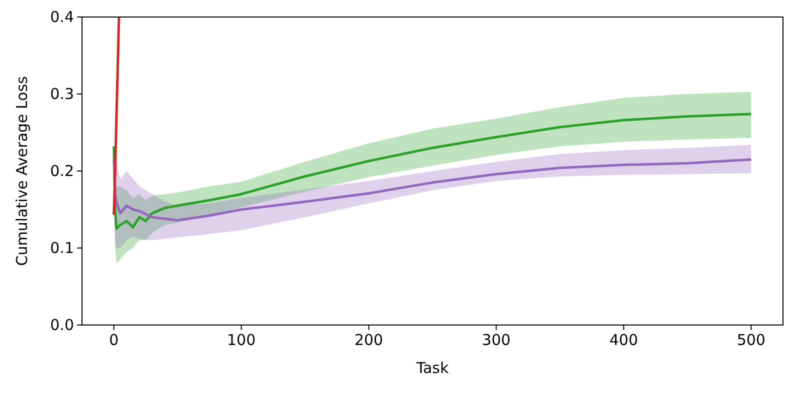  Describe the element at coordinates (369, 340) in the screenshot. I see `x-tick-label: 200` at that location.